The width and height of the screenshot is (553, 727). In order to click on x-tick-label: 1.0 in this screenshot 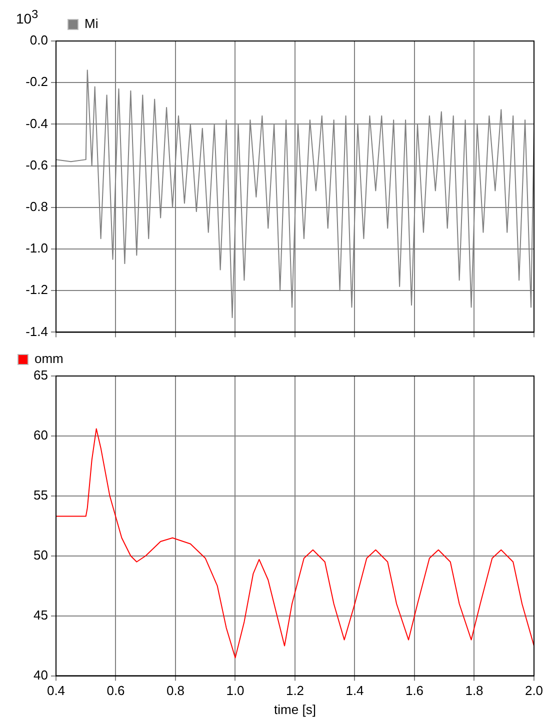, I will do `click(235, 690)`.